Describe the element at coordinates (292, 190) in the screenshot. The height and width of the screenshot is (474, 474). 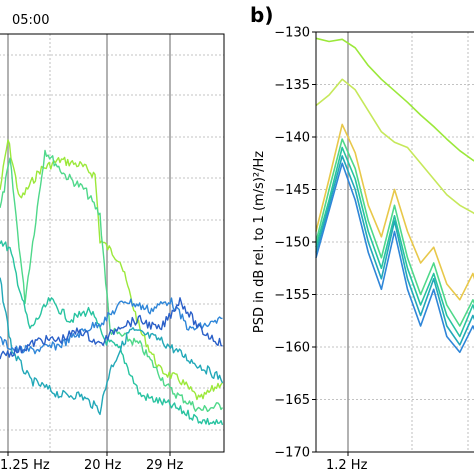
I see `panel-b-ytick-label: −145` at that location.